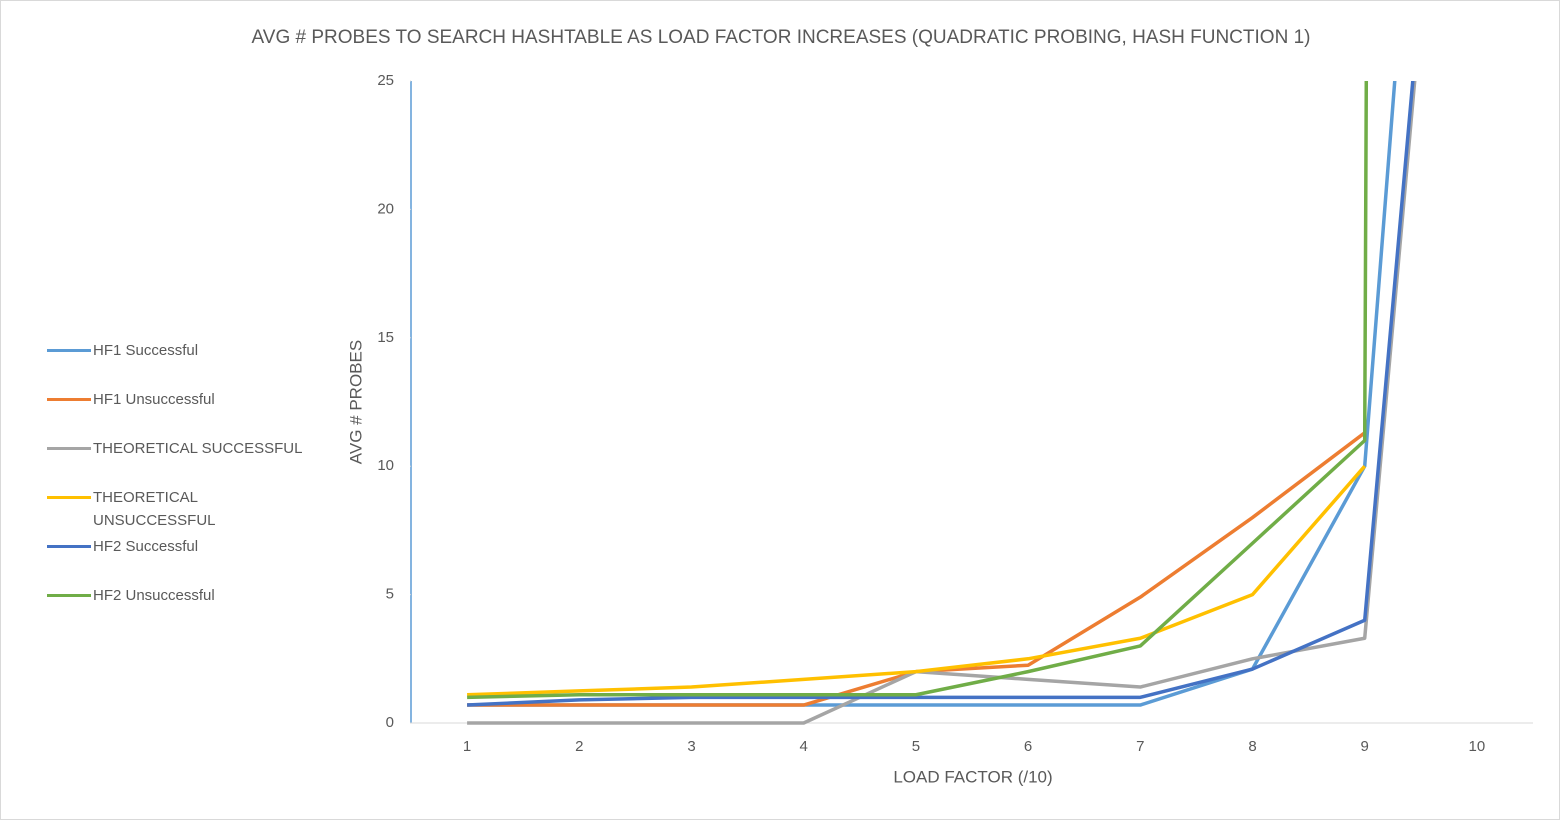 This screenshot has width=1560, height=820. What do you see at coordinates (390, 594) in the screenshot?
I see `y-tick-label: 5` at bounding box center [390, 594].